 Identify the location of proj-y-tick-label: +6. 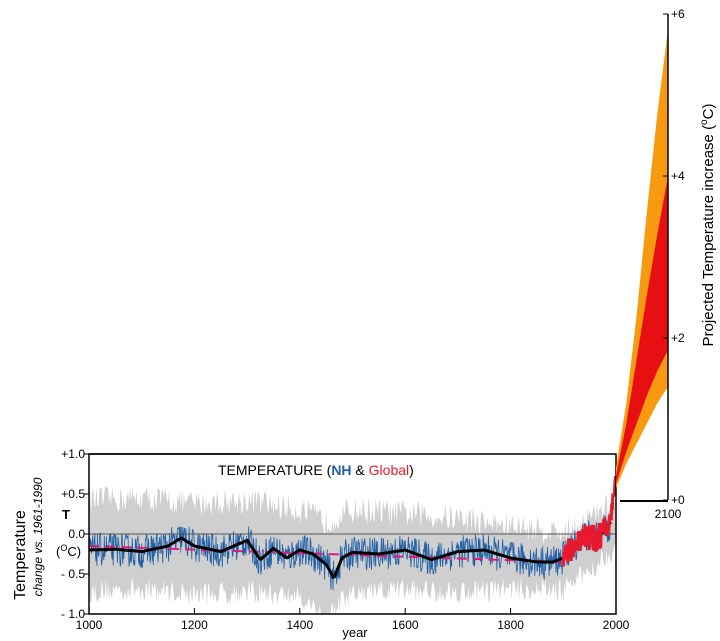
(678, 14).